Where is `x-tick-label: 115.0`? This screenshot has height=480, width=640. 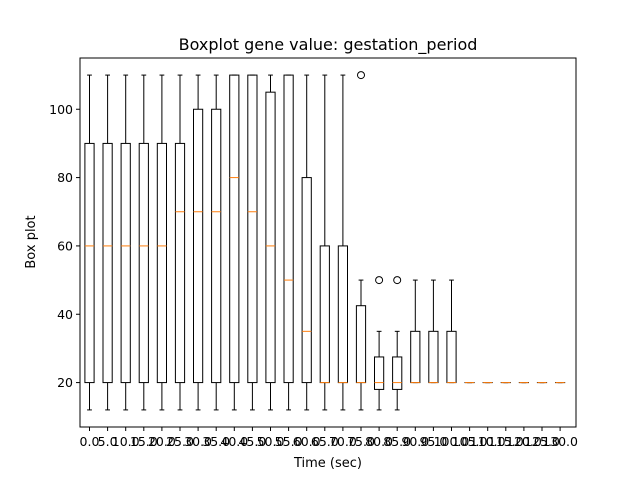
x-tick-label: 115.0 is located at coordinates (506, 441).